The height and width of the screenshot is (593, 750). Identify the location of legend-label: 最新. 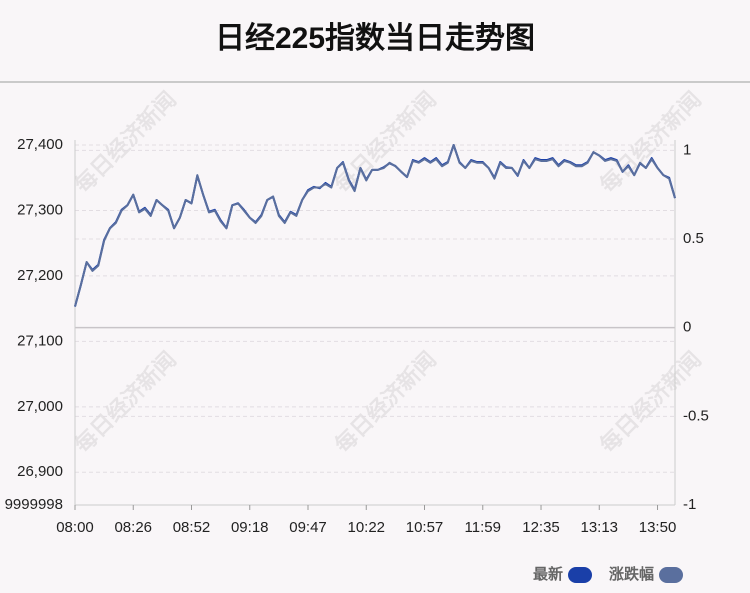
(548, 574).